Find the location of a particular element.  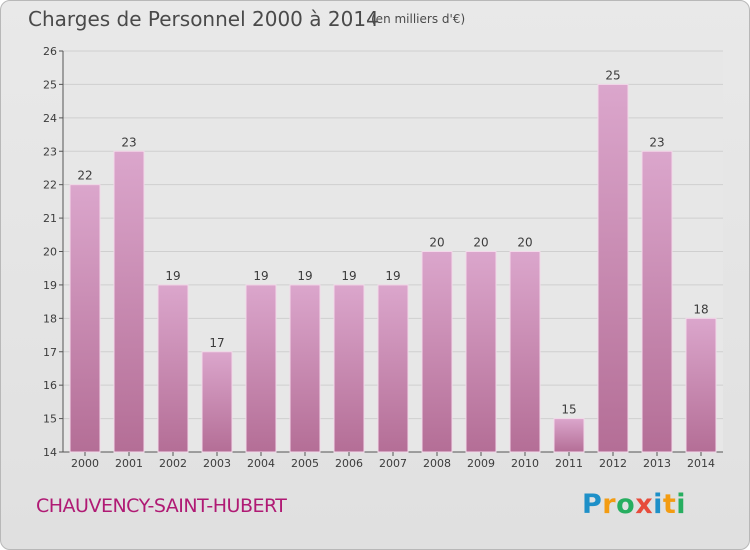

y-tick-label: 19 is located at coordinates (50, 285).